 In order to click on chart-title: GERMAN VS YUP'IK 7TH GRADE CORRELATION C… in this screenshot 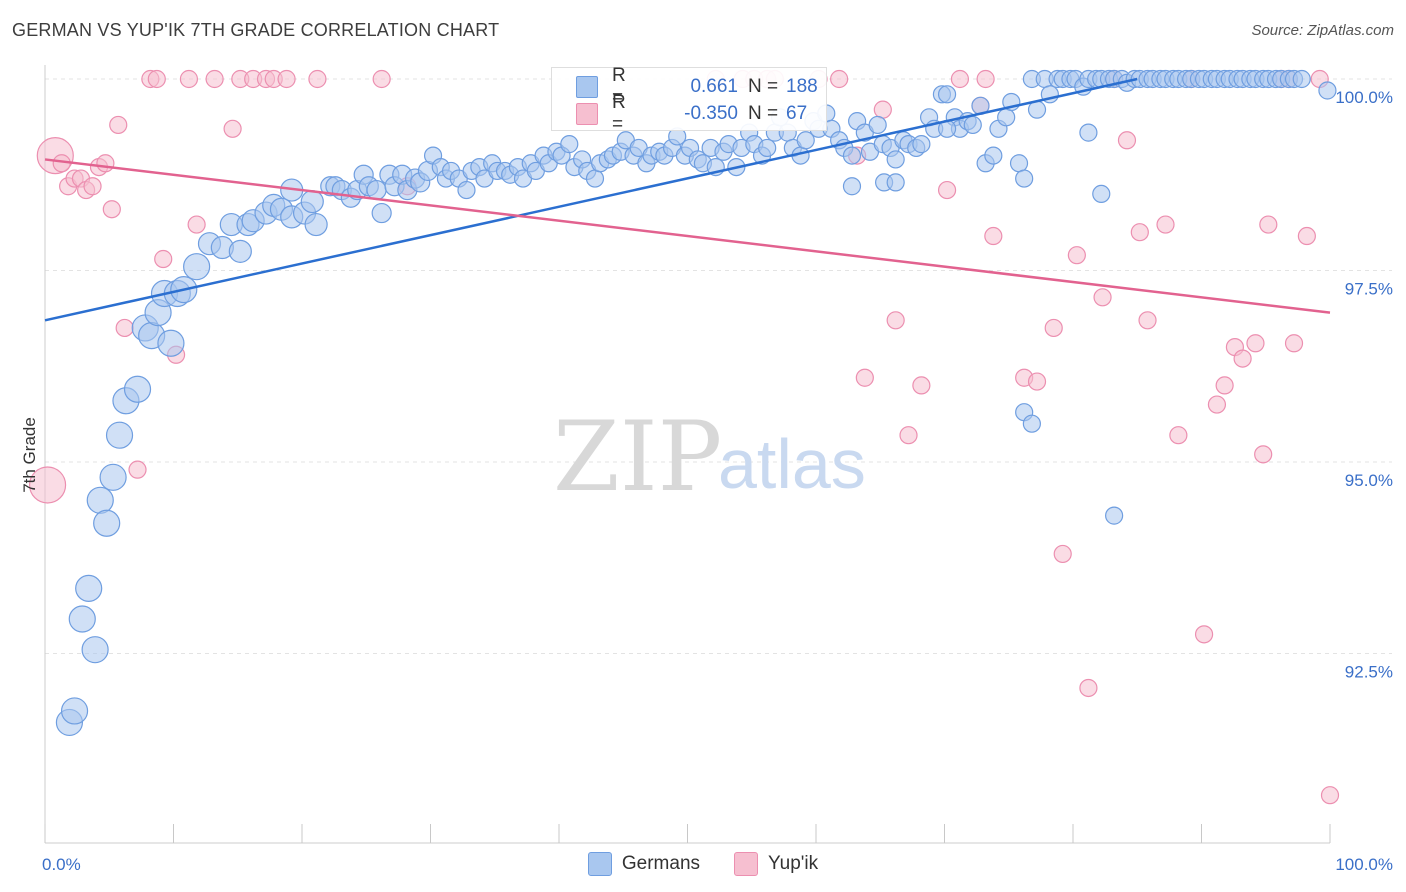, I will do `click(256, 30)`.